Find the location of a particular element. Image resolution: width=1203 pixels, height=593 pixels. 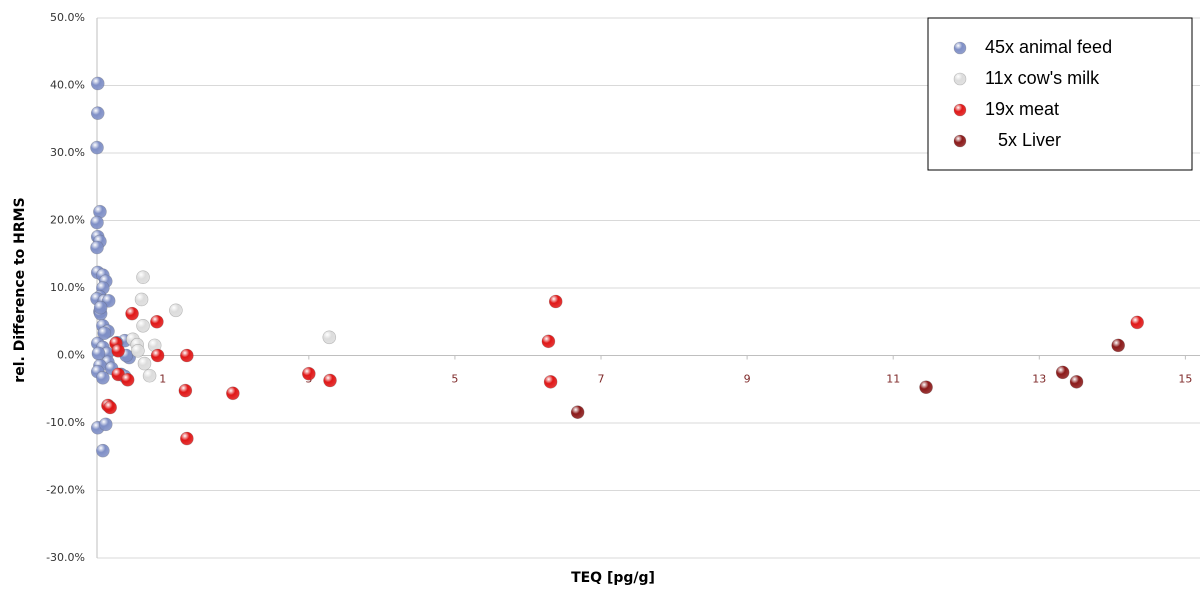

y-tick-label: -20.0% is located at coordinates (65, 490).